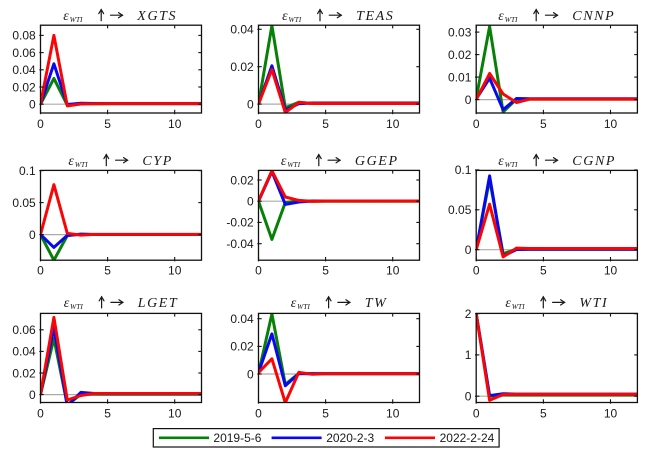 The image size is (649, 460). What do you see at coordinates (460, 77) in the screenshot?
I see `svg-text: 0.01` at bounding box center [460, 77].